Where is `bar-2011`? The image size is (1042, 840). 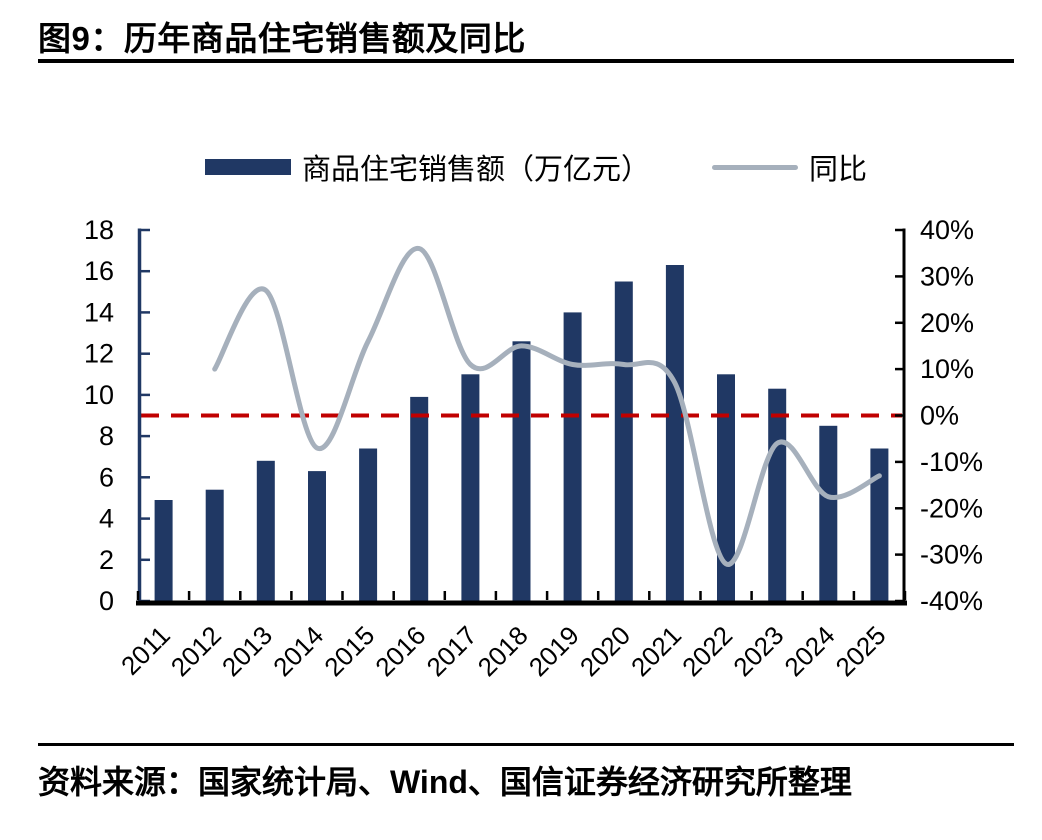
bar-2011 is located at coordinates (163, 550).